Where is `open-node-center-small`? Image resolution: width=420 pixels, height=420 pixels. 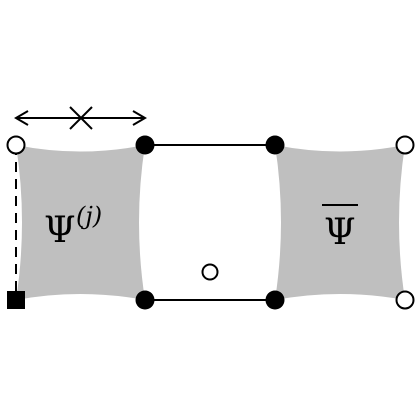
open-node-center-small is located at coordinates (210, 272).